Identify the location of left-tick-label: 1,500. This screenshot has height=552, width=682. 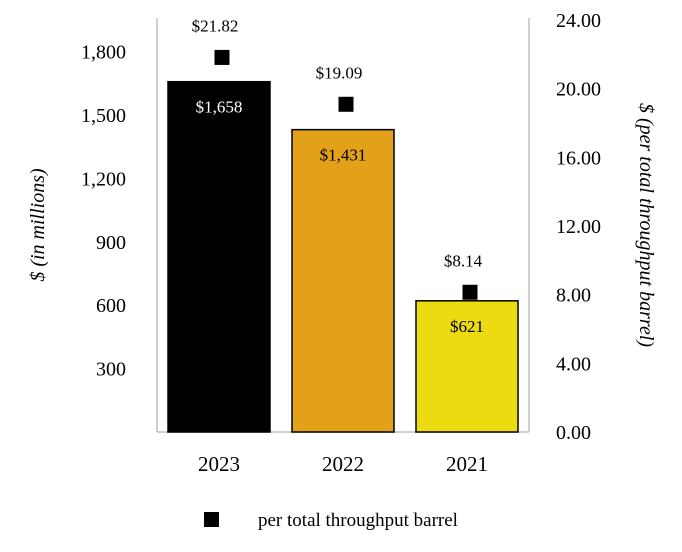
(103, 116).